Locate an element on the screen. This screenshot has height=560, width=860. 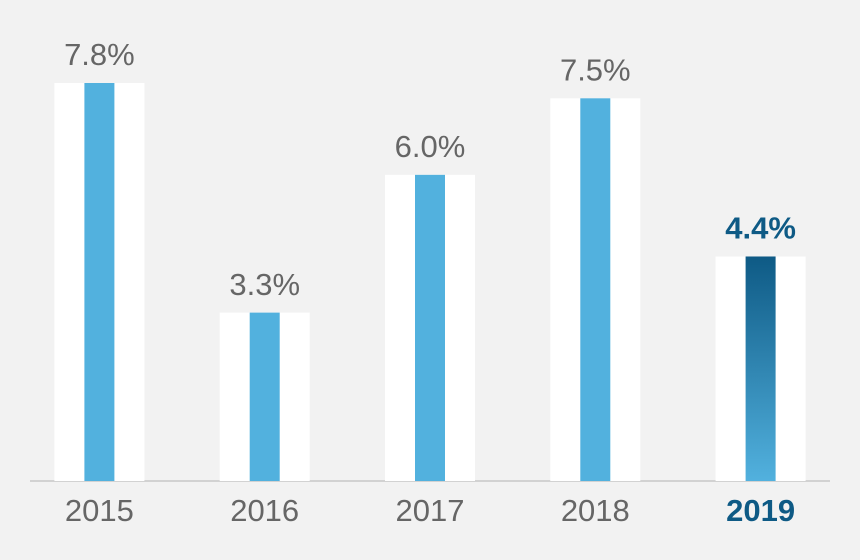
x-tick-label: 2016 is located at coordinates (264, 510).